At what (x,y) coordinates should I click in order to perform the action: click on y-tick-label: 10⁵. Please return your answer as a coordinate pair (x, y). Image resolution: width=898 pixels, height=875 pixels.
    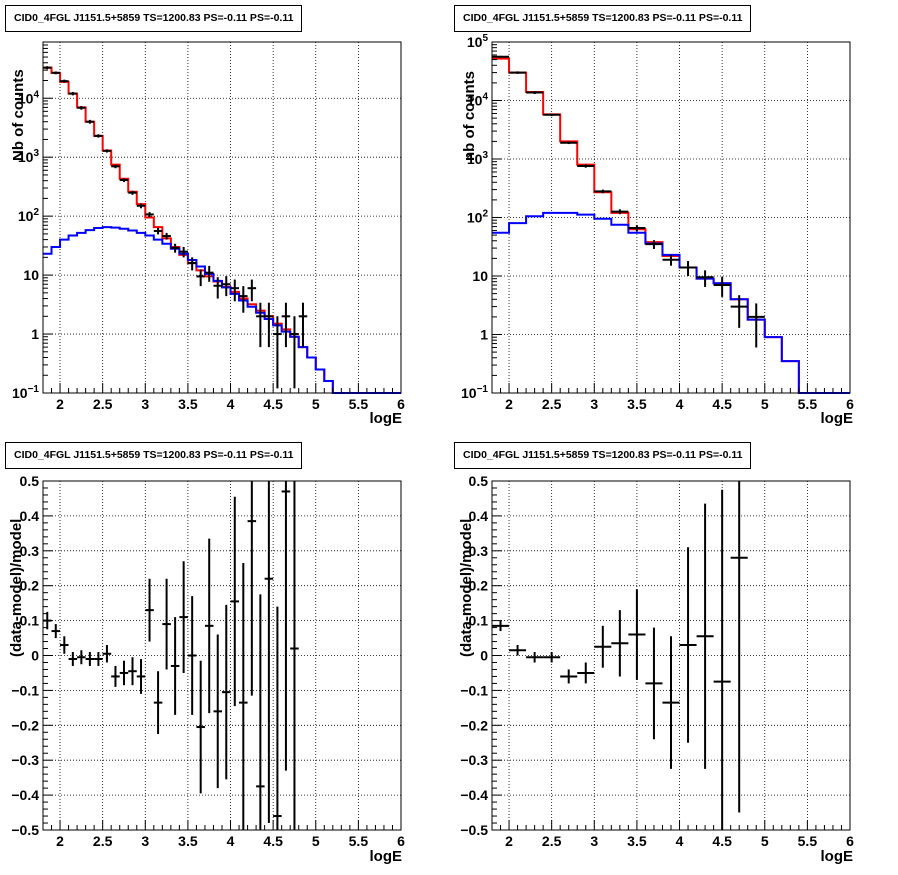
    Looking at the image, I should click on (478, 41).